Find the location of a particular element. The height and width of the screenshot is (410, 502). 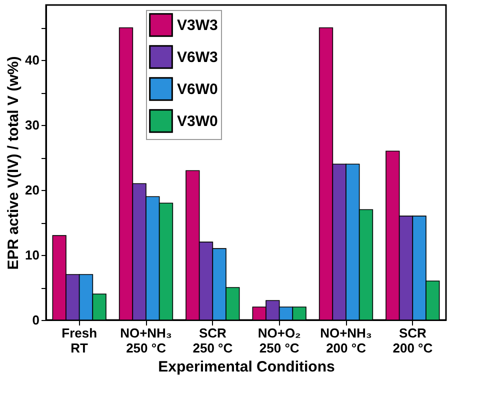

legend-label: V6W3 is located at coordinates (197, 57).